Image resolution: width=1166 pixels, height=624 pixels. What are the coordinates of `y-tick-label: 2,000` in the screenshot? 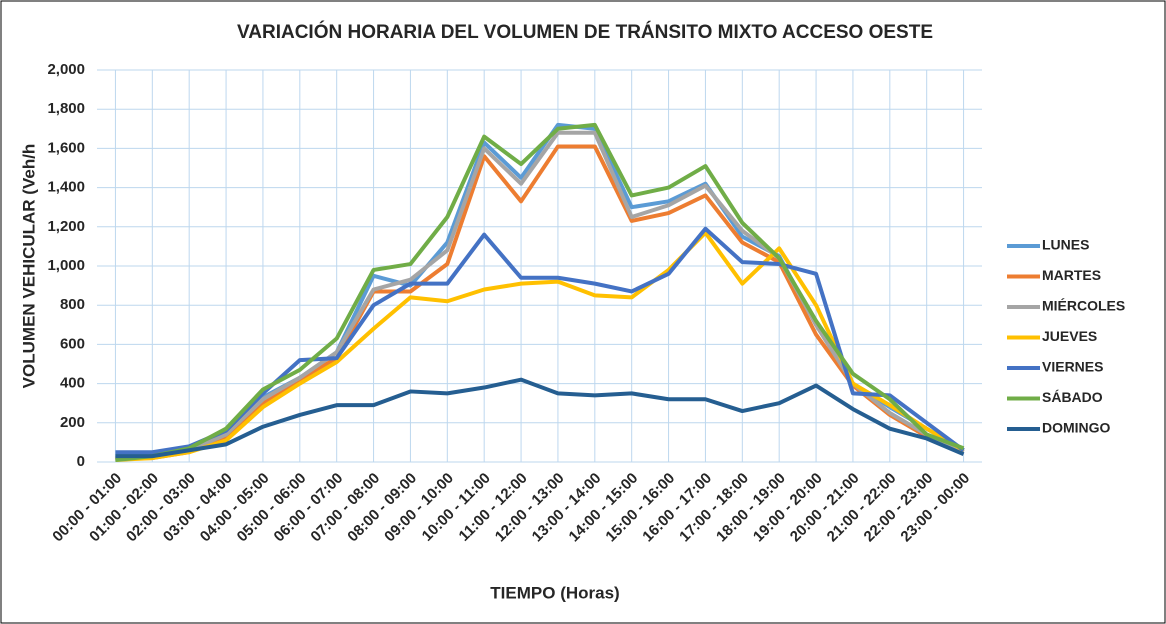 It's located at (66, 69).